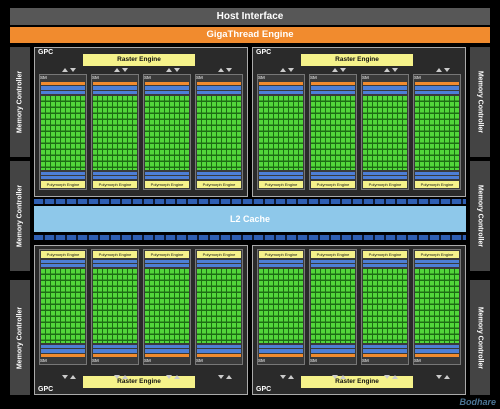  What do you see at coordinates (250, 219) in the screenshot?
I see `l2-cache: L2 Cache` at bounding box center [250, 219].